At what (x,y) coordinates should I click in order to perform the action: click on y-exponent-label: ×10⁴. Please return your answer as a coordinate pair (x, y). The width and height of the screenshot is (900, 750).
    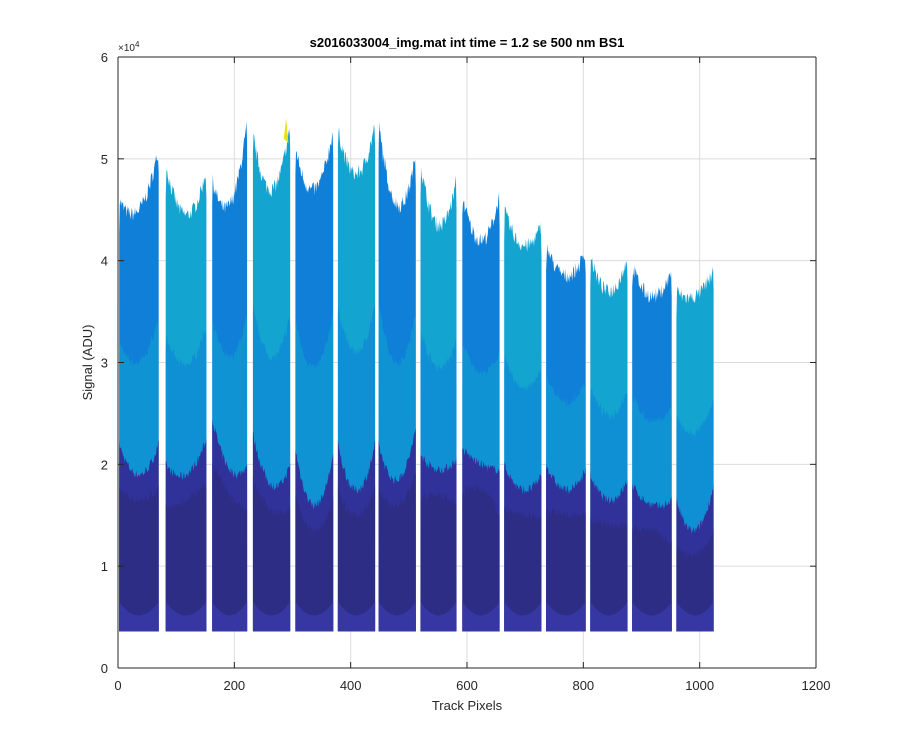
    Looking at the image, I should click on (129, 47).